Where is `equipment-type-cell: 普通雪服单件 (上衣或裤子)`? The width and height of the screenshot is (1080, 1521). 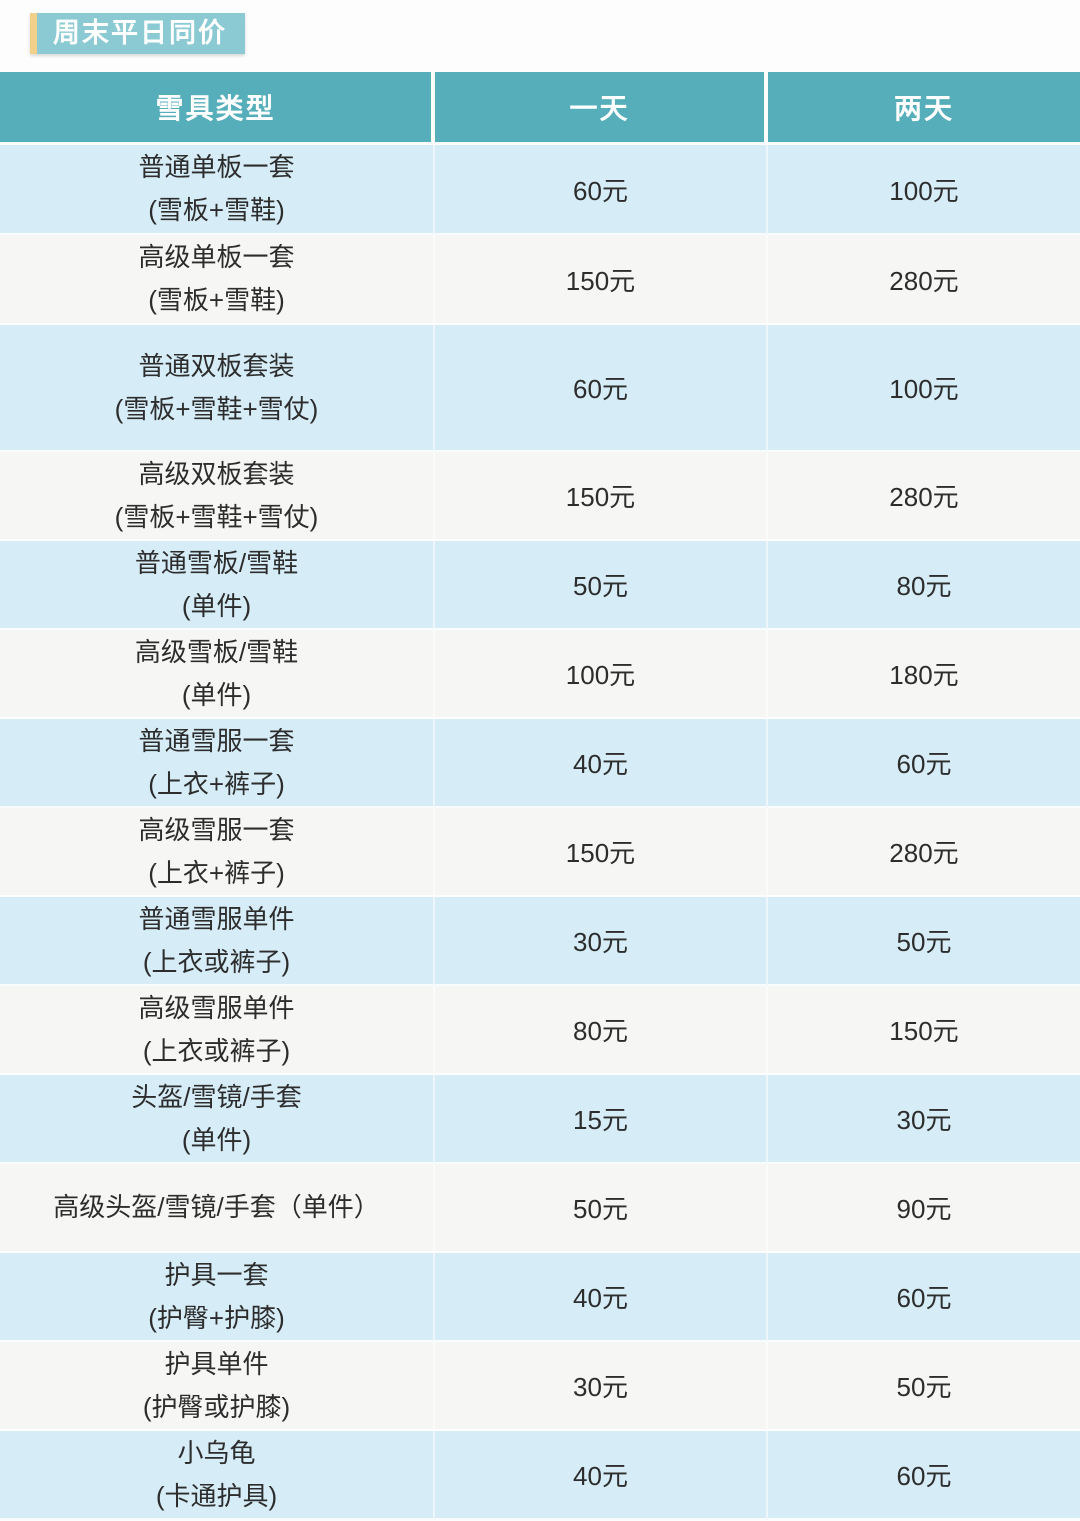
equipment-type-cell: 普通雪服单件 (上衣或裤子) is located at coordinates (217, 941).